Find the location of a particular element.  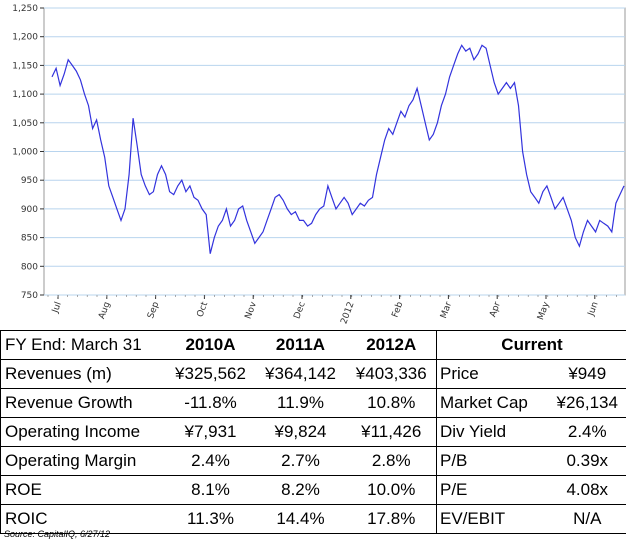

x-tick-label: Oct is located at coordinates (202, 309).